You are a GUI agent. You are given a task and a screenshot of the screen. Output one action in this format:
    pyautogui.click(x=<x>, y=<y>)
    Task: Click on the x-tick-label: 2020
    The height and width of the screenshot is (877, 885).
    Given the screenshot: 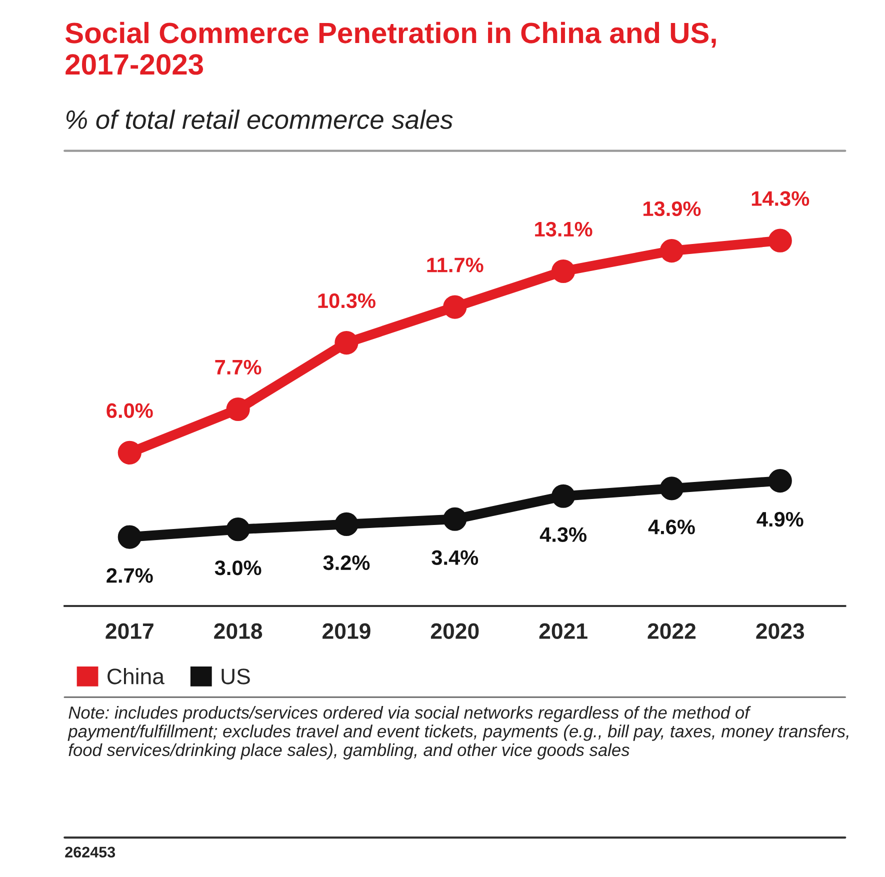 What is the action you would take?
    pyautogui.click(x=454, y=631)
    